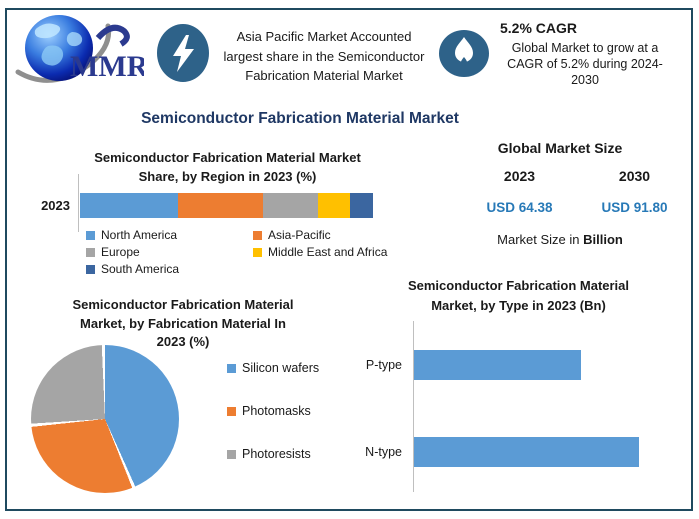 The height and width of the screenshot is (519, 699). What do you see at coordinates (413, 406) in the screenshot?
I see `type-chart-axis` at bounding box center [413, 406].